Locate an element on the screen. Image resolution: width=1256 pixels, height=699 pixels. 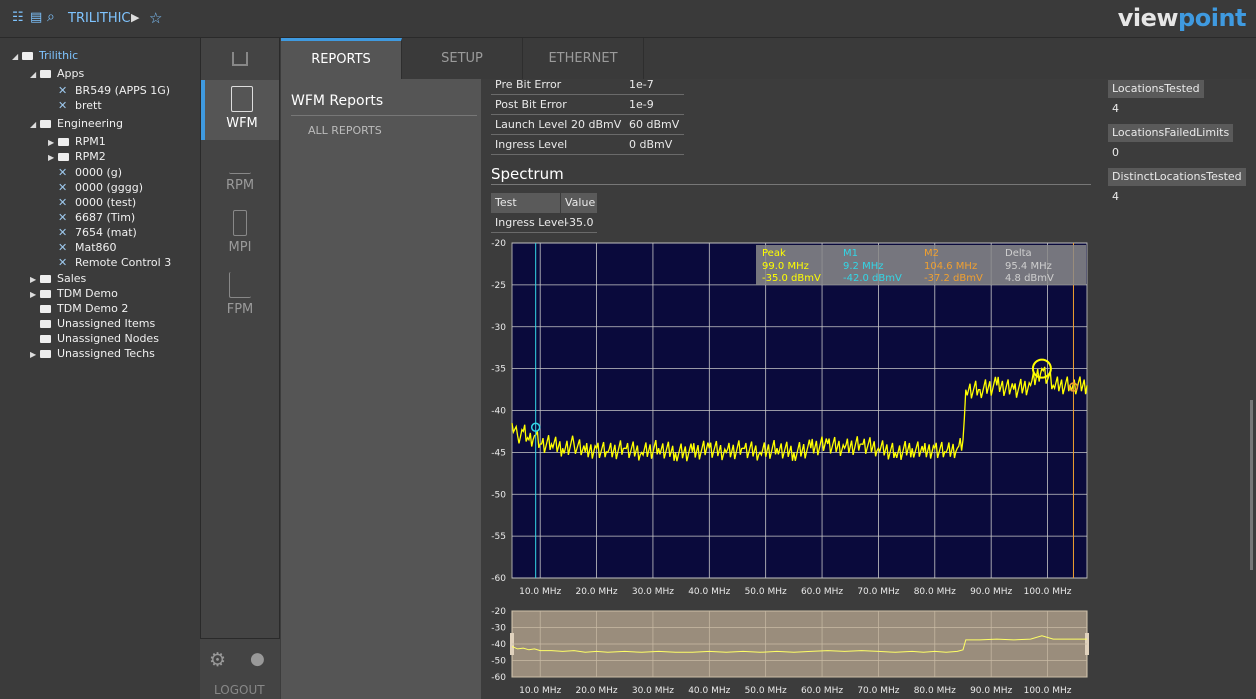
table-row: Post Bit Error 1e-9 is located at coordinates (587, 105).